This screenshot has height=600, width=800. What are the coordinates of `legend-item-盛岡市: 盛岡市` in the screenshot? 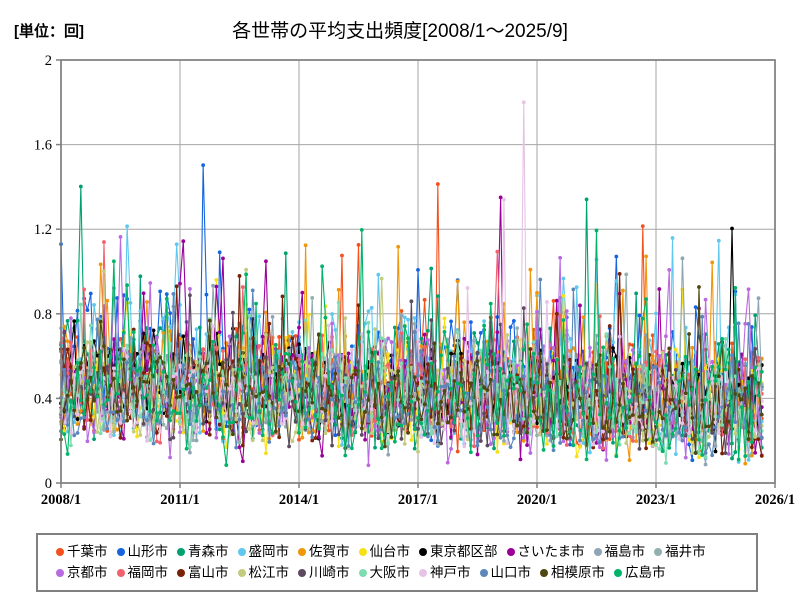 It's located at (263, 551).